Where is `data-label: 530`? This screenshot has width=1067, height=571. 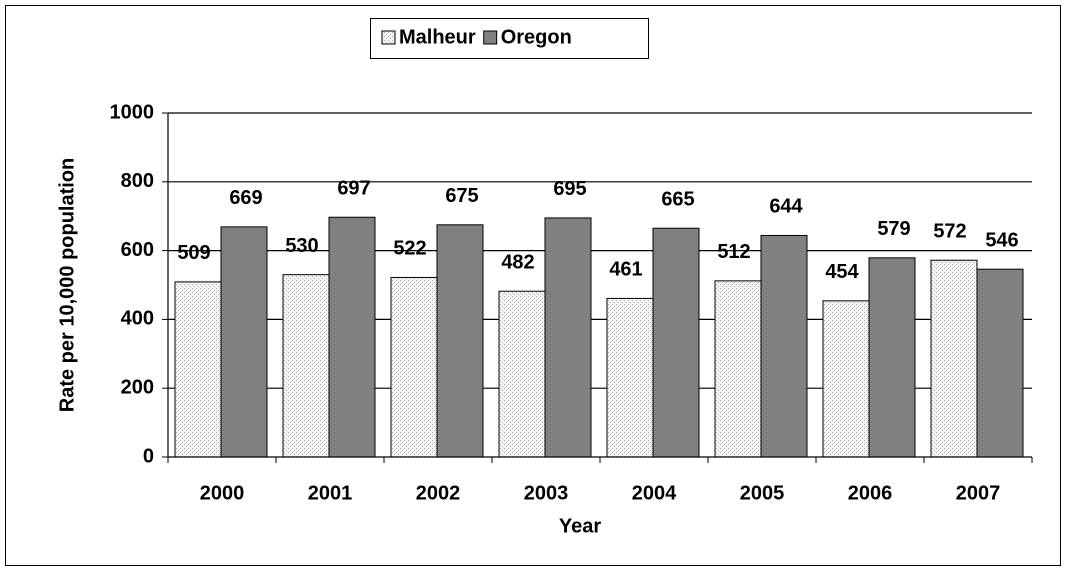
data-label: 530 is located at coordinates (301, 246).